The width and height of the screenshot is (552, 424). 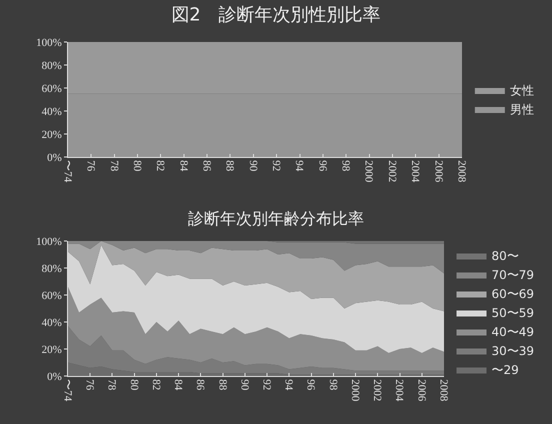 What do you see at coordinates (505, 256) in the screenshot?
I see `legend-label: 80〜` at bounding box center [505, 256].